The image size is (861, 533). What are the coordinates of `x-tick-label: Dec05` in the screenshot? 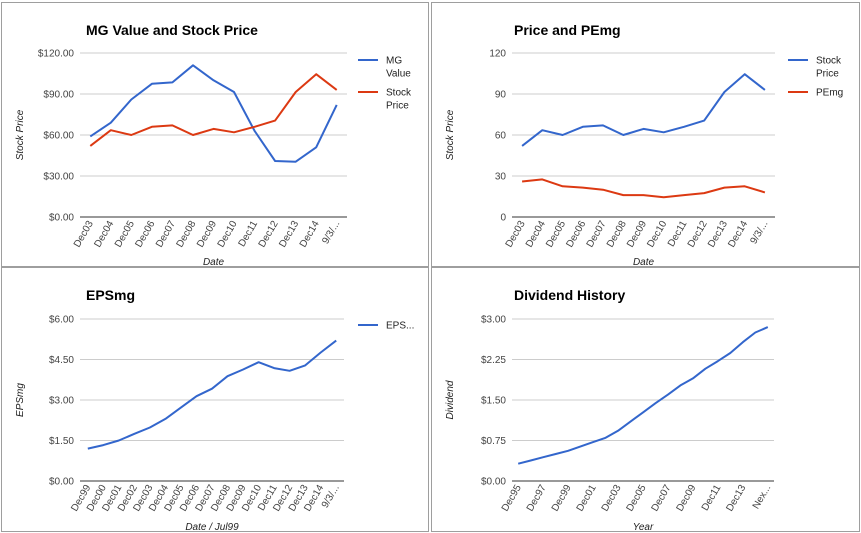 It's located at (637, 498).